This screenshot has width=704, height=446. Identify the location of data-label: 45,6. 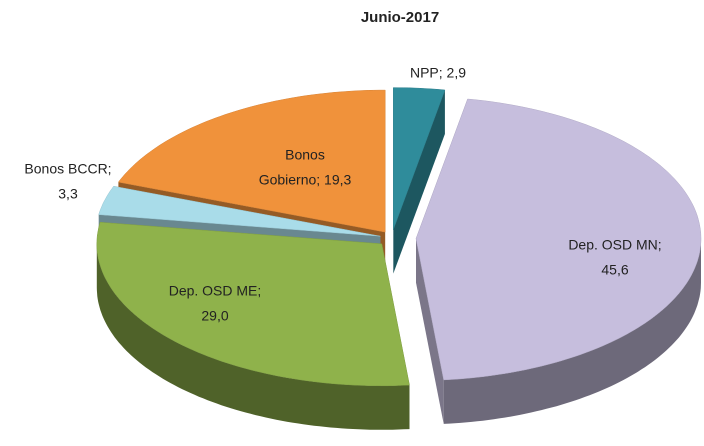
(614, 270).